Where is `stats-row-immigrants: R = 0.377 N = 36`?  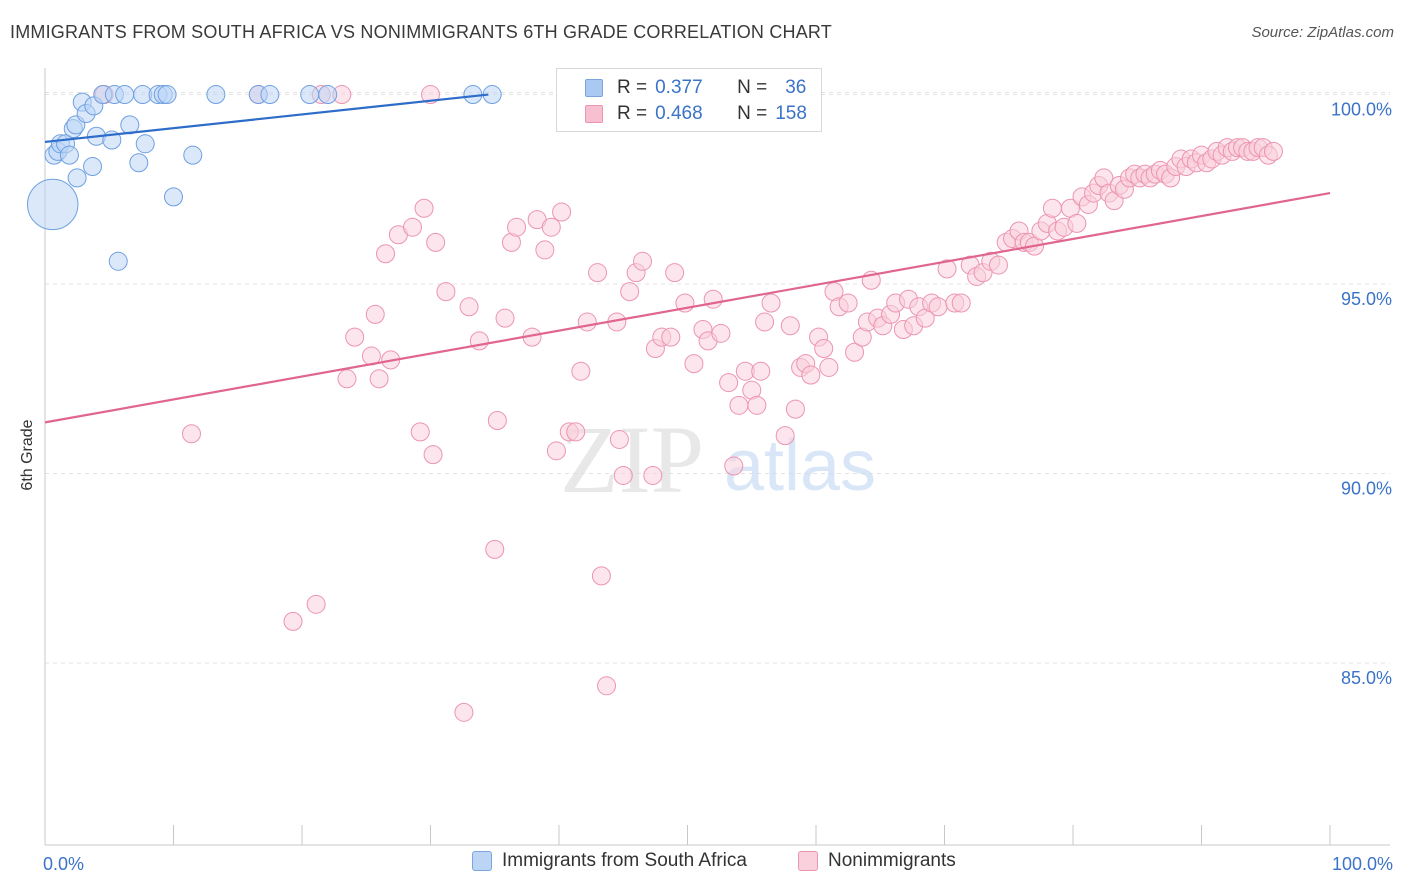
stats-row-immigrants: R = 0.377 N = 36 is located at coordinates (681, 88).